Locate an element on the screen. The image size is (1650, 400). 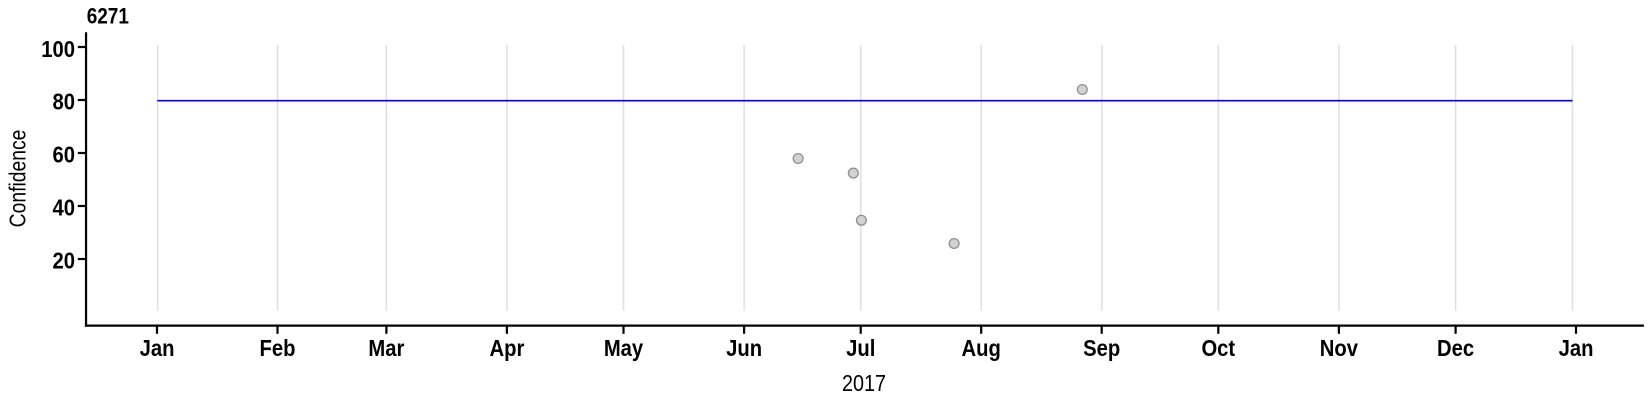
svg-text: 6271 is located at coordinates (108, 16).